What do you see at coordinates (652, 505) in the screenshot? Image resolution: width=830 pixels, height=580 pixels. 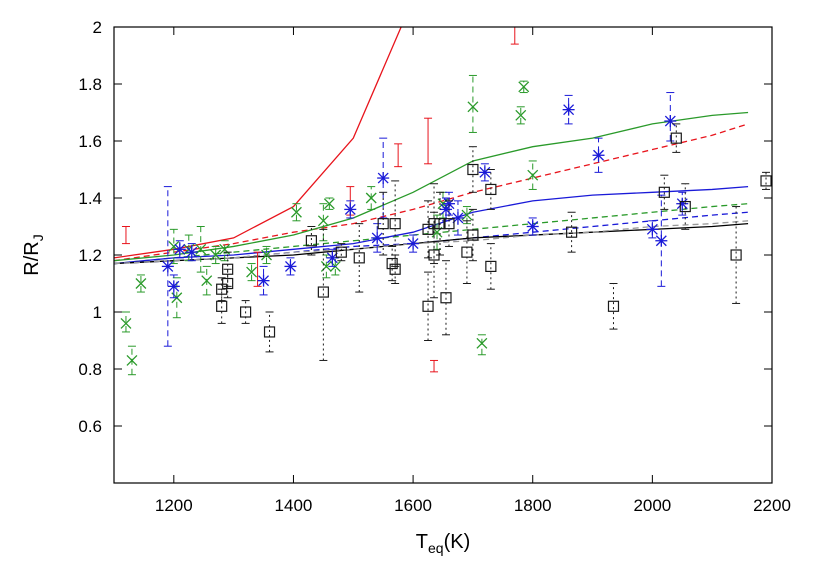 I see `x-tick-label: 2000` at bounding box center [652, 505].